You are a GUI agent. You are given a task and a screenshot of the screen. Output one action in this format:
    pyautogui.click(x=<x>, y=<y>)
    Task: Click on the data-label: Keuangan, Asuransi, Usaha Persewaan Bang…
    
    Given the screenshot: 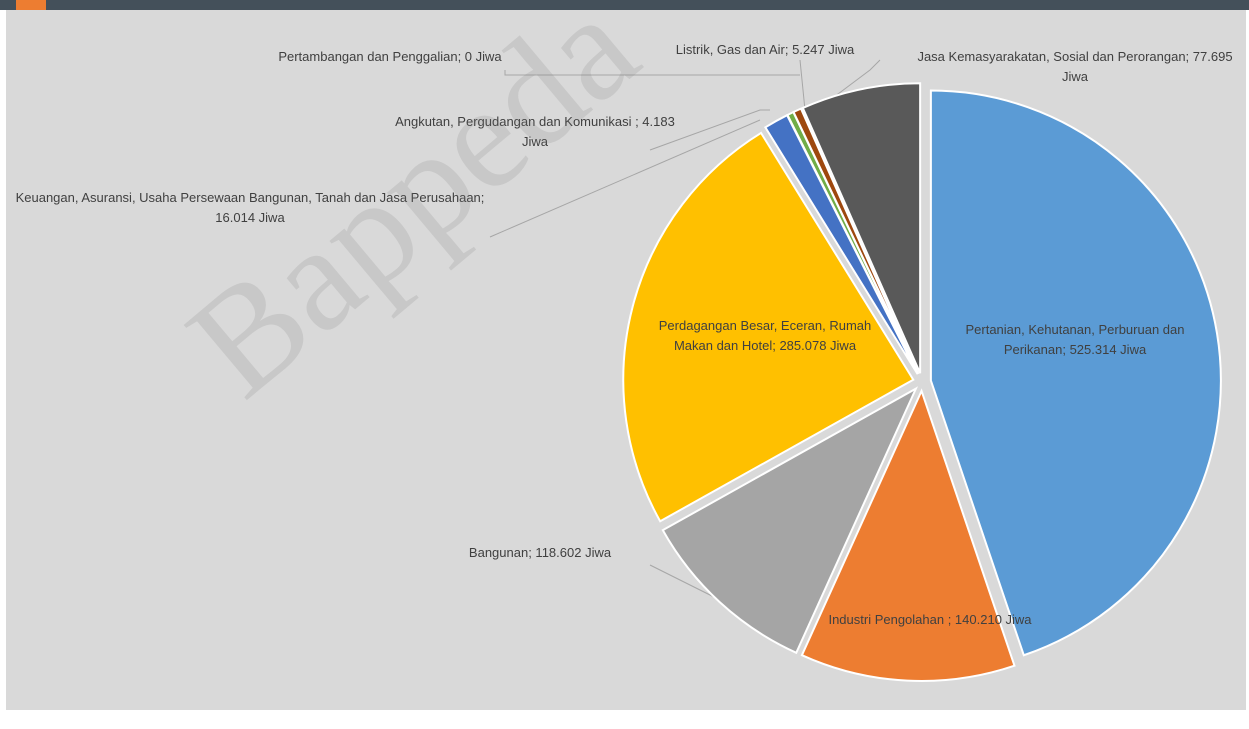 What is the action you would take?
    pyautogui.click(x=250, y=207)
    